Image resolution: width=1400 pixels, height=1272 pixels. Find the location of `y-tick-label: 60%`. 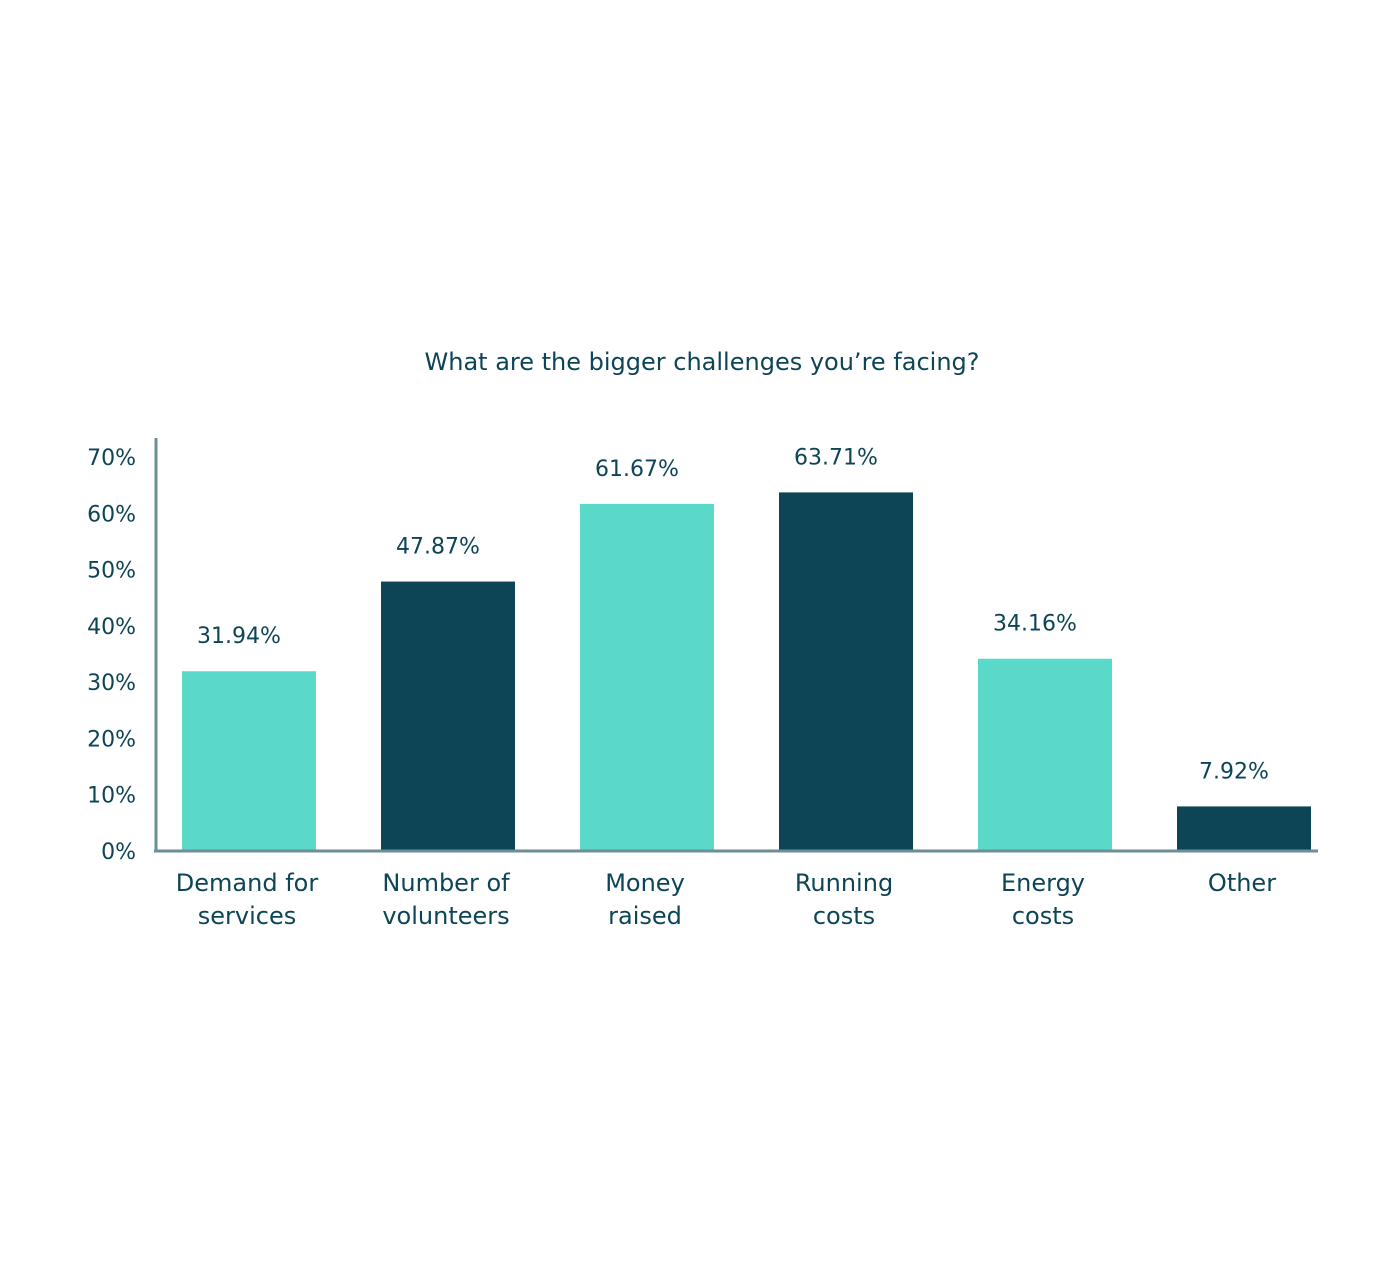

y-tick-label: 60% is located at coordinates (111, 514).